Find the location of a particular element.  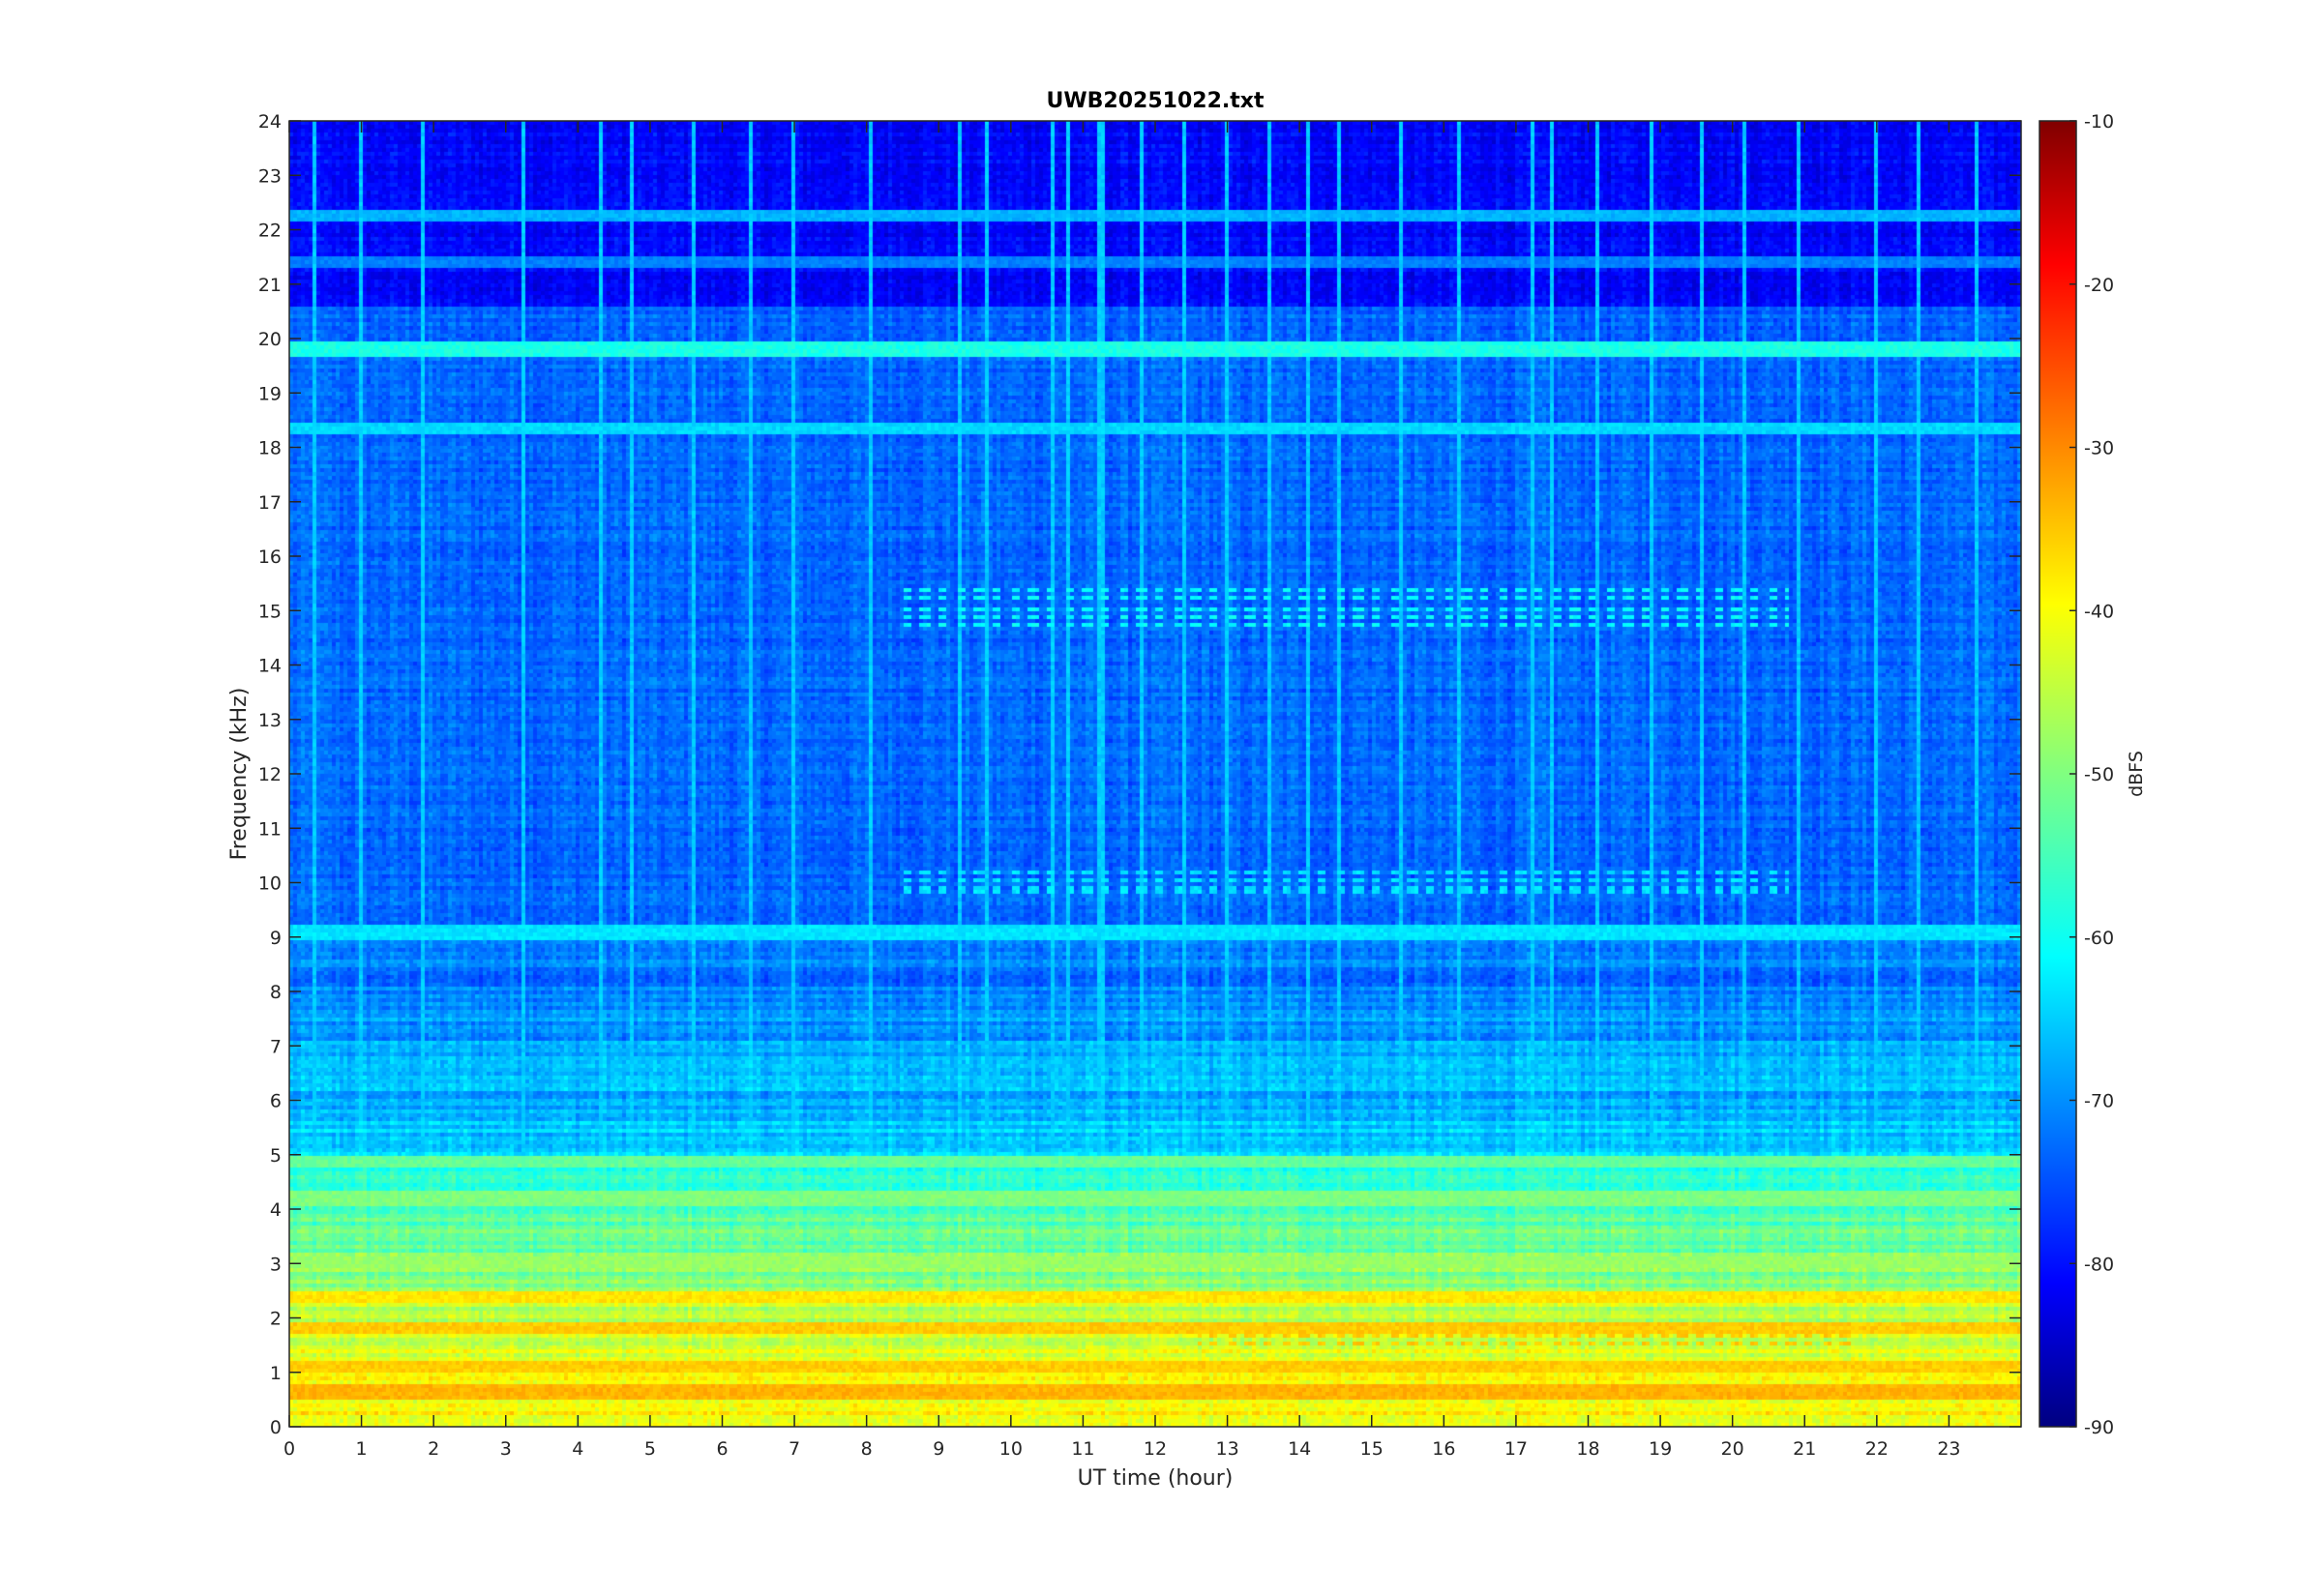

x-axis-label: UT time (hour) is located at coordinates (1156, 1478).